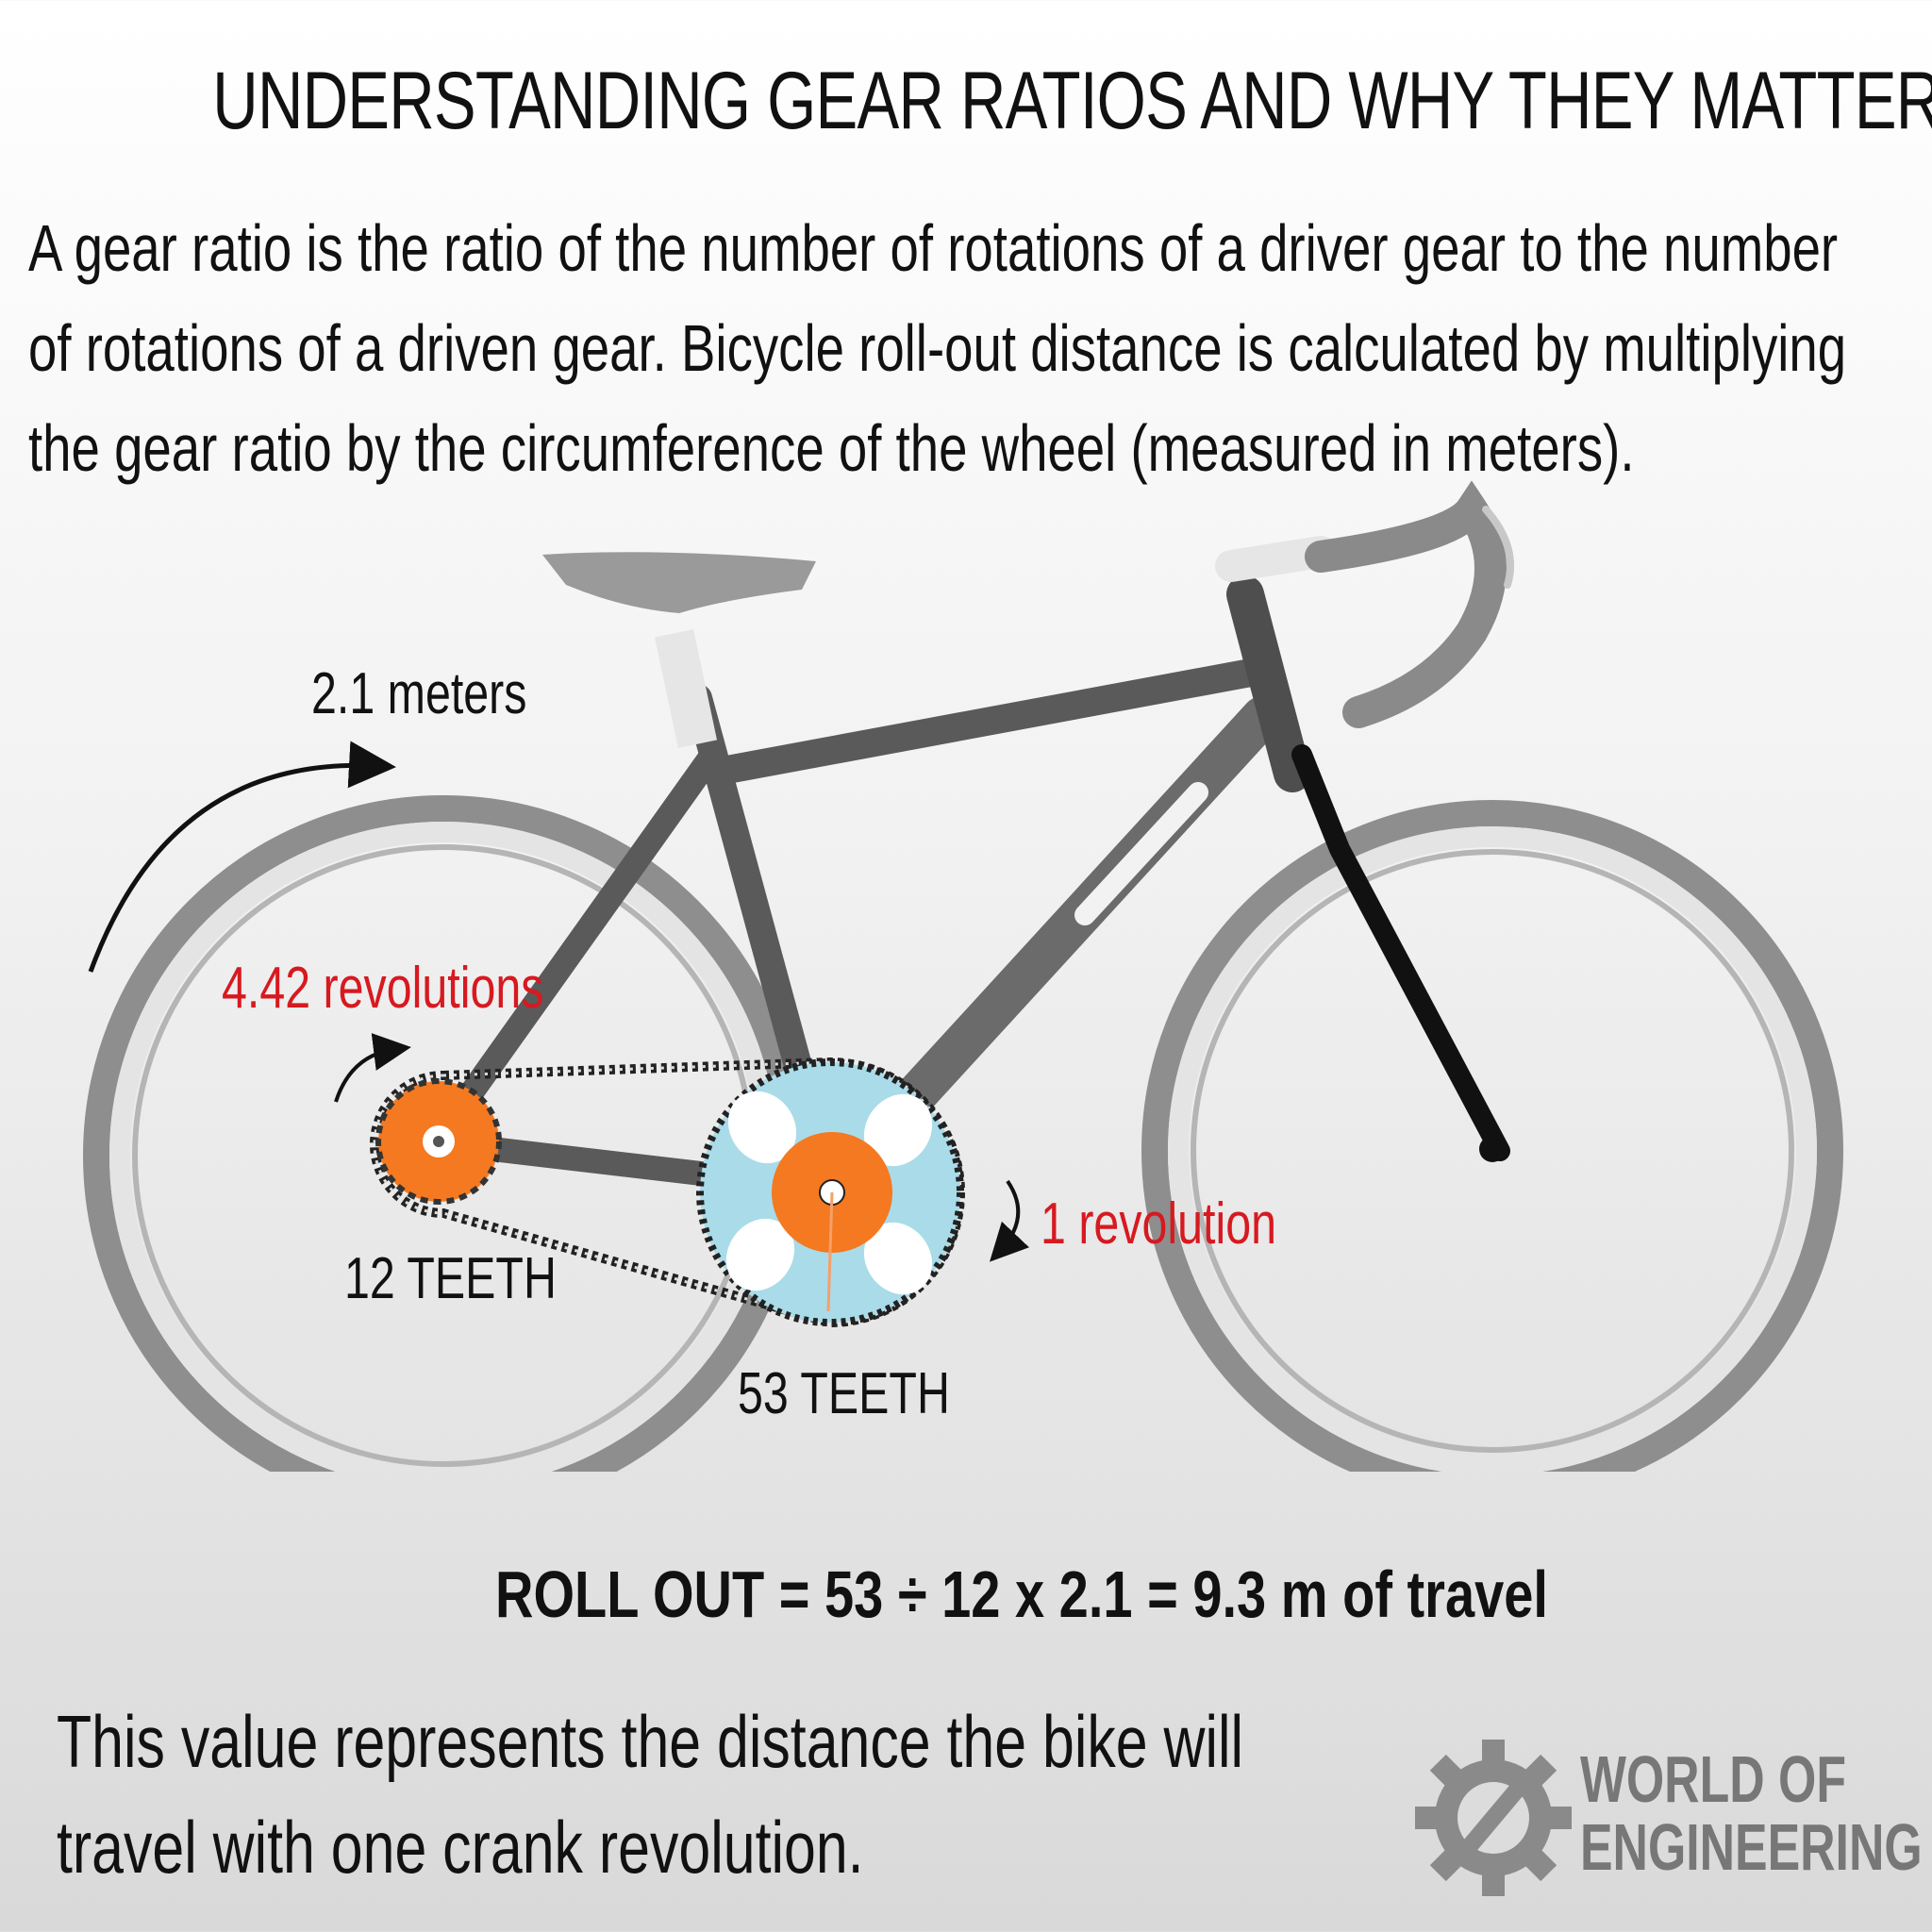 This screenshot has width=1932, height=1932. I want to click on rear-revolutions-label: 4.42 revolutions, so click(383, 989).